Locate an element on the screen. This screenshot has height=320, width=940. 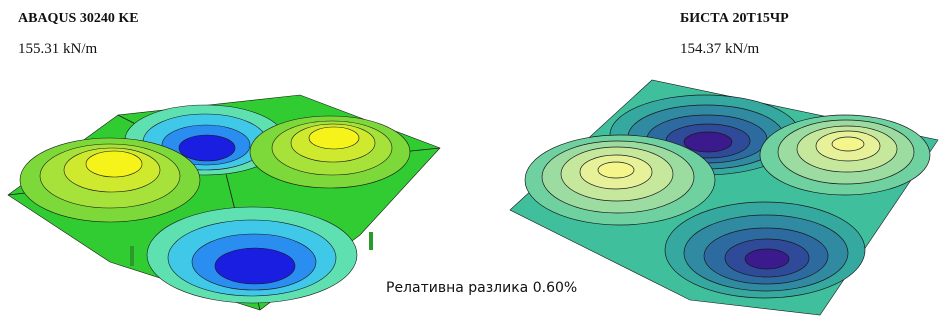
right-peak-left is located at coordinates (620, 180).